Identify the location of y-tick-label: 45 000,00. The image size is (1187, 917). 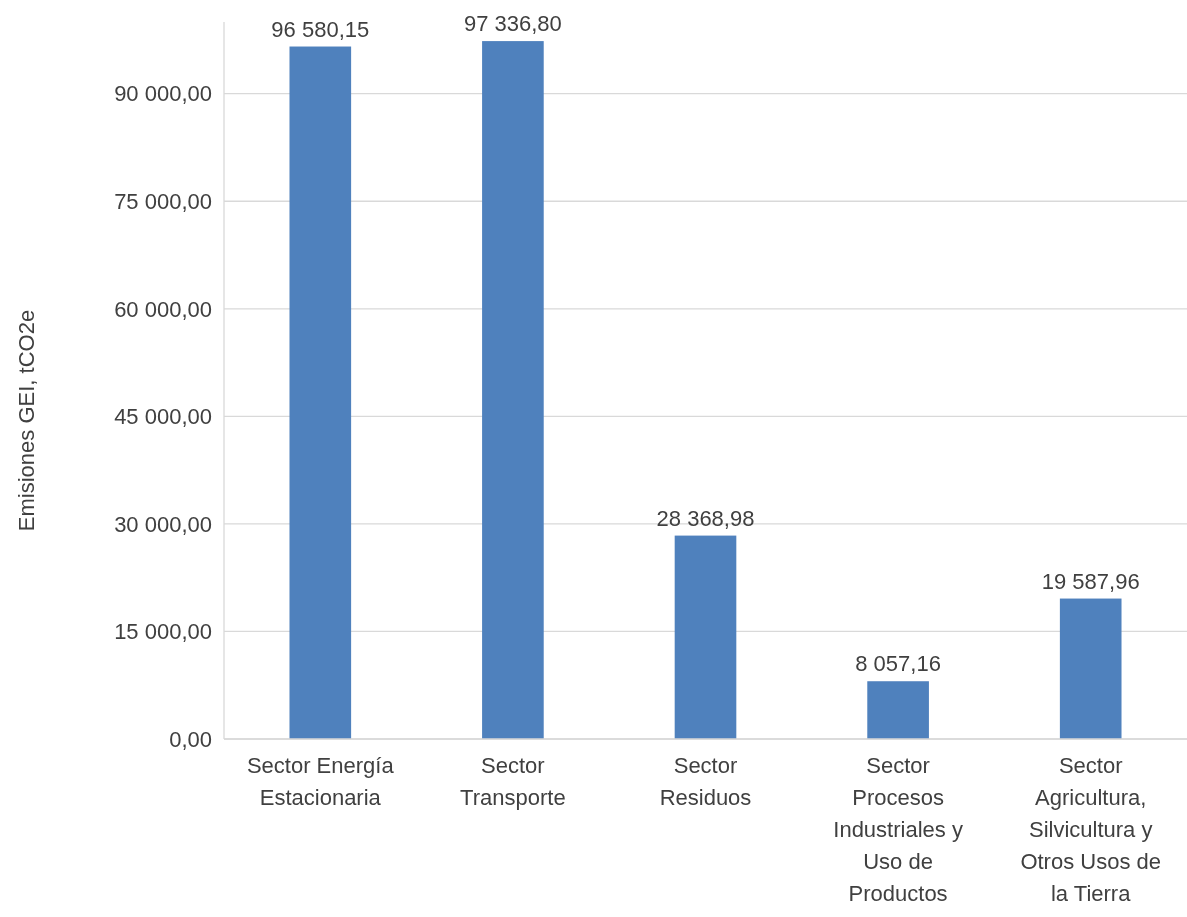
(163, 417).